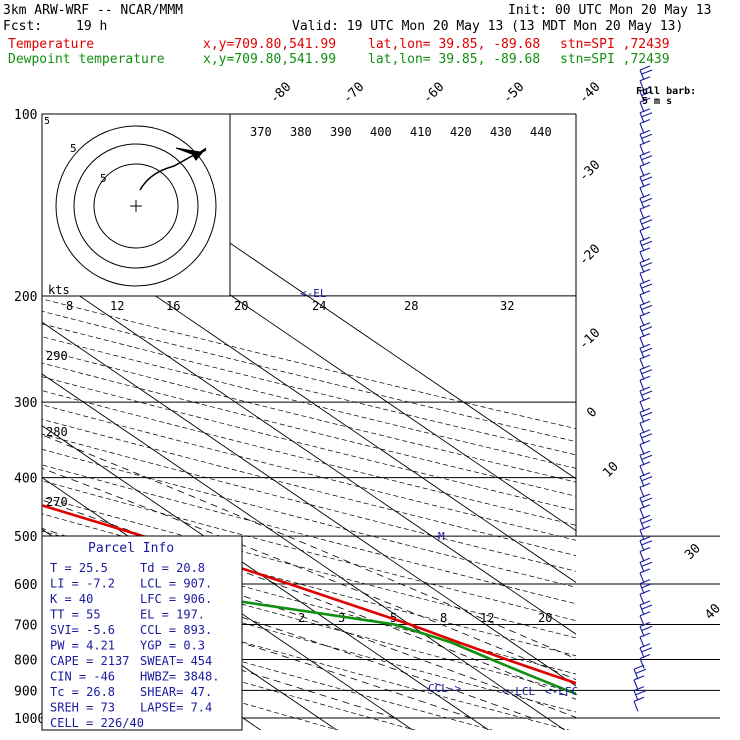 This screenshot has width=740, height=740. Describe the element at coordinates (57, 502) in the screenshot. I see `theta-left-label-270: 270` at that location.